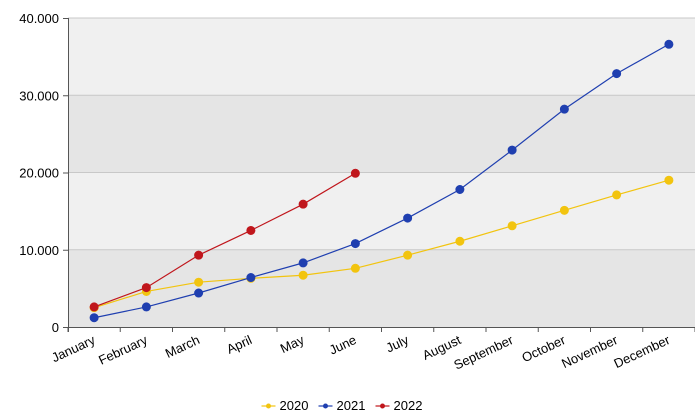 This screenshot has height=417, width=695. Describe the element at coordinates (351, 405) in the screenshot. I see `legend-label: 2021` at that location.